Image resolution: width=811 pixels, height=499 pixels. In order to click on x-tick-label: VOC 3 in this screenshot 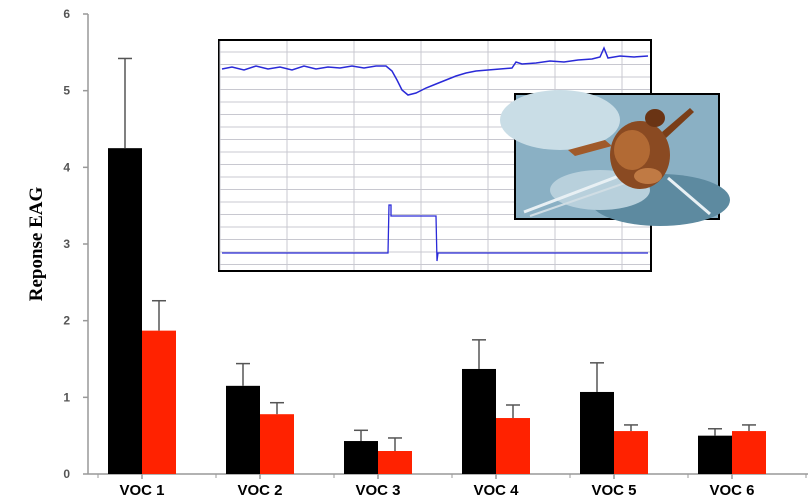, I will do `click(377, 490)`.